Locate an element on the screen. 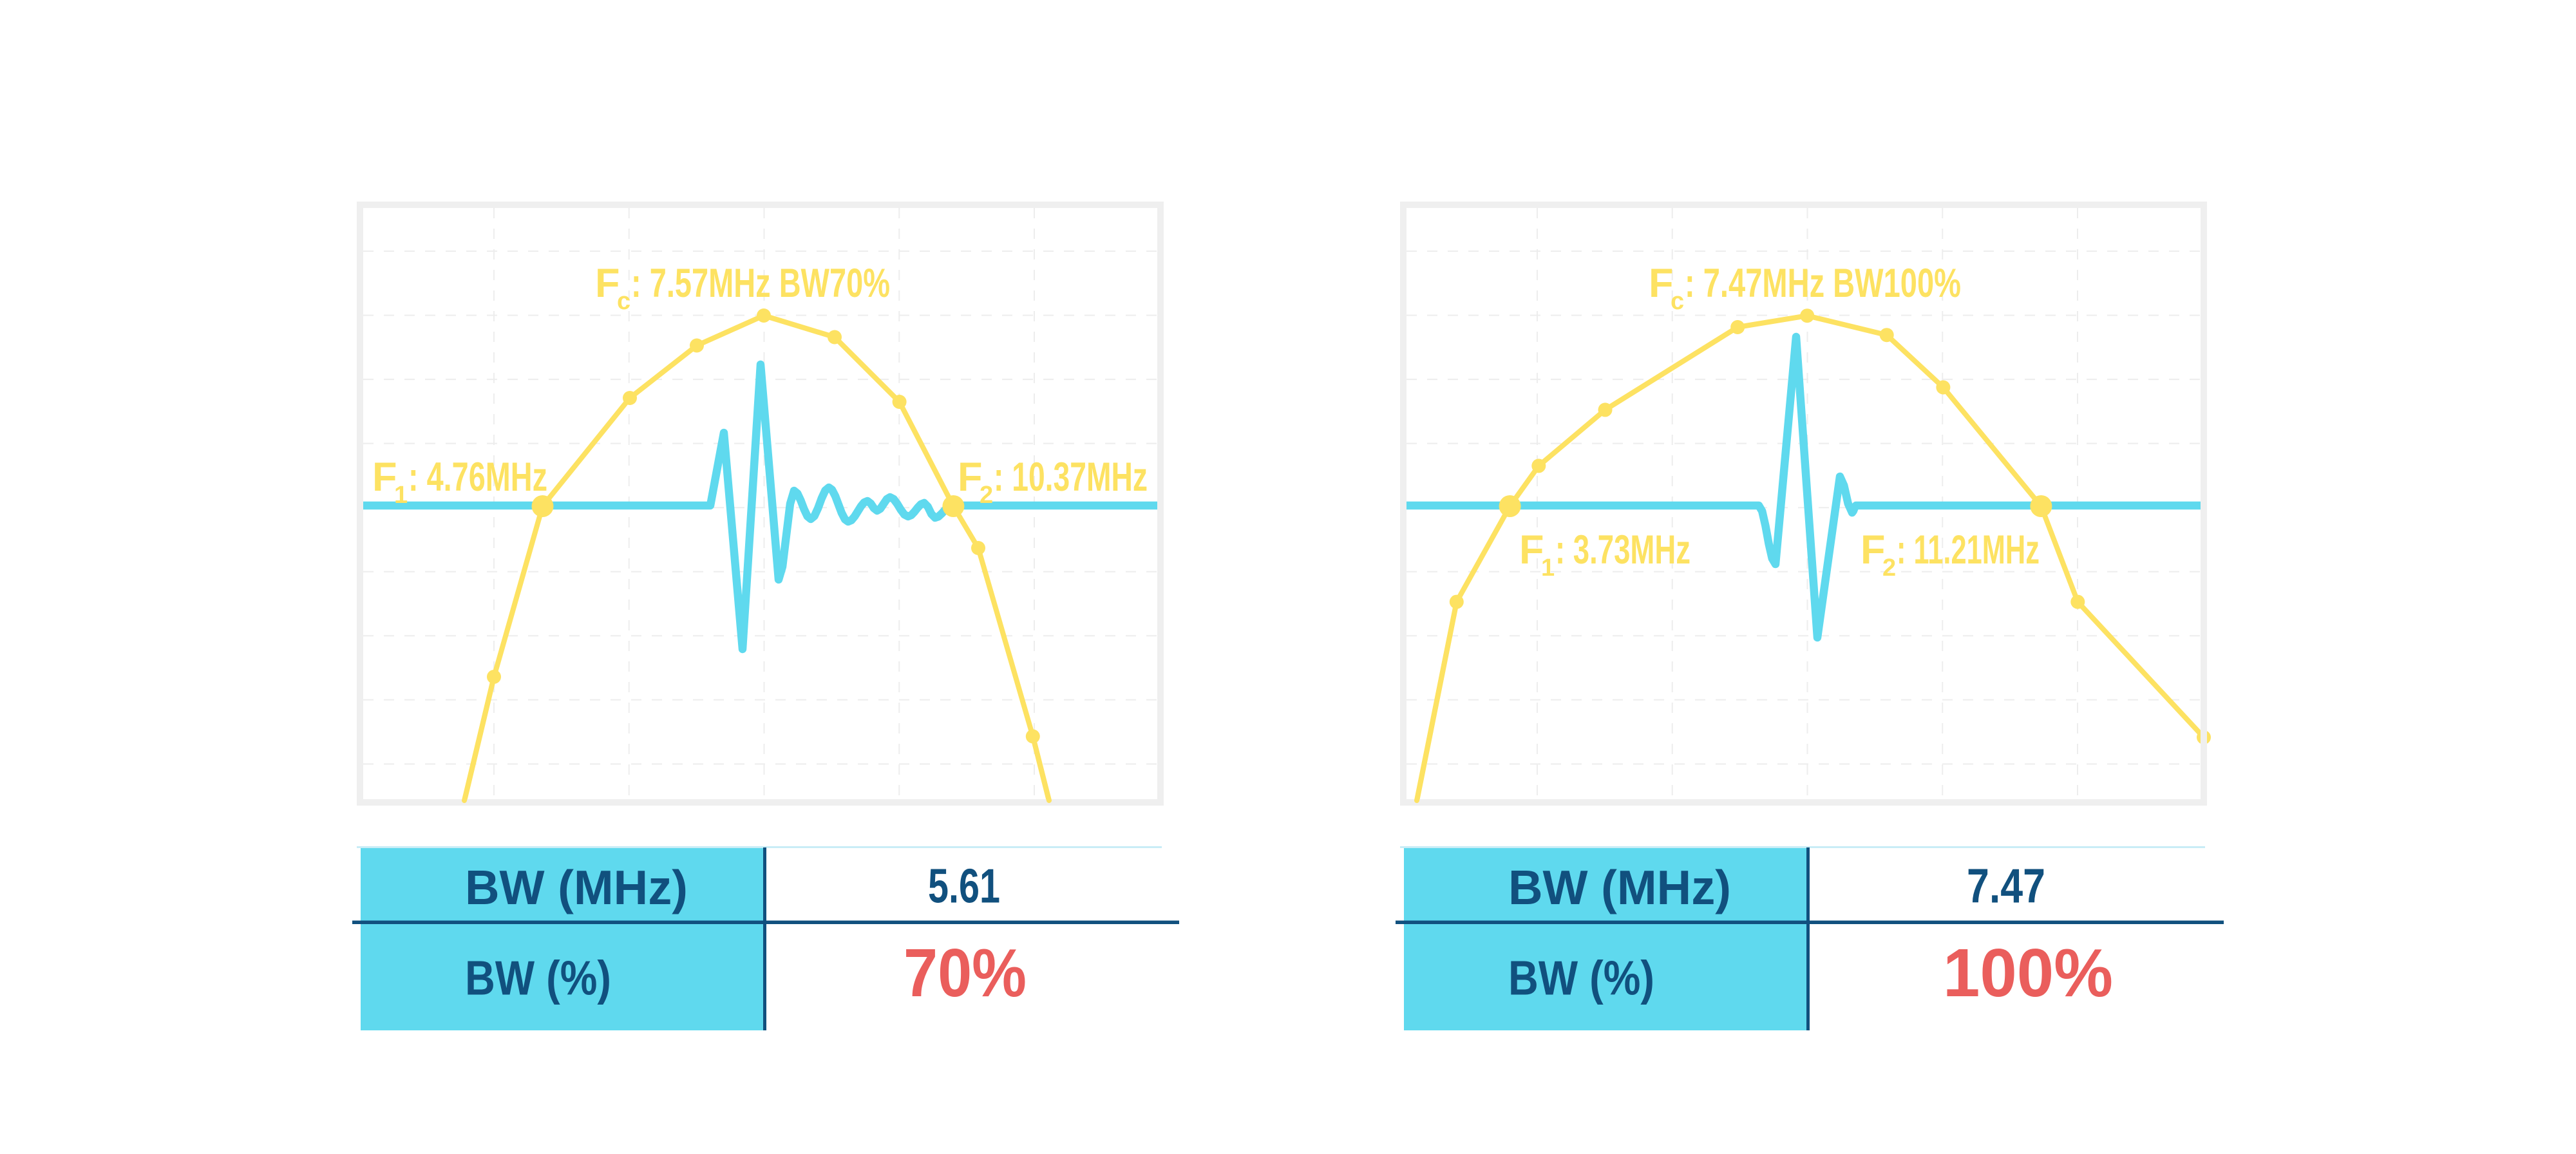 The width and height of the screenshot is (2576, 1154). svg-text:: 3.73MHz: : 3.73MHz is located at coordinates (1622, 549).